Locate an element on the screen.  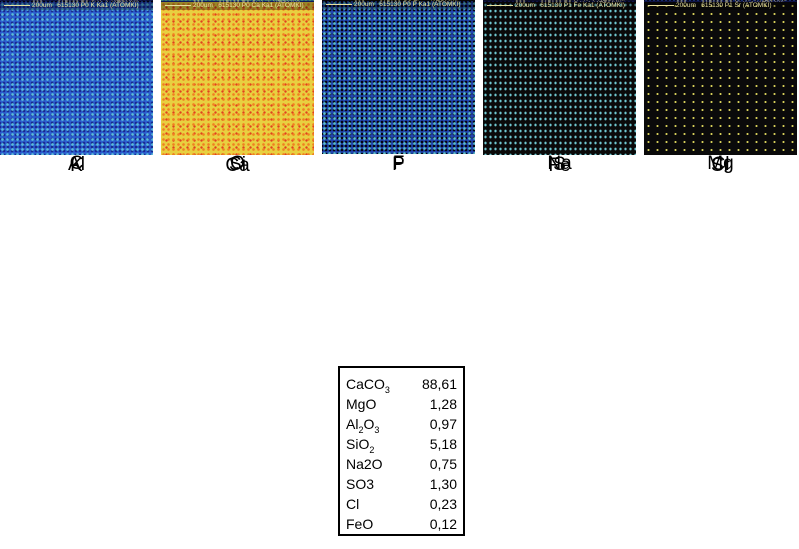
element-label: O is located at coordinates (237, 163).